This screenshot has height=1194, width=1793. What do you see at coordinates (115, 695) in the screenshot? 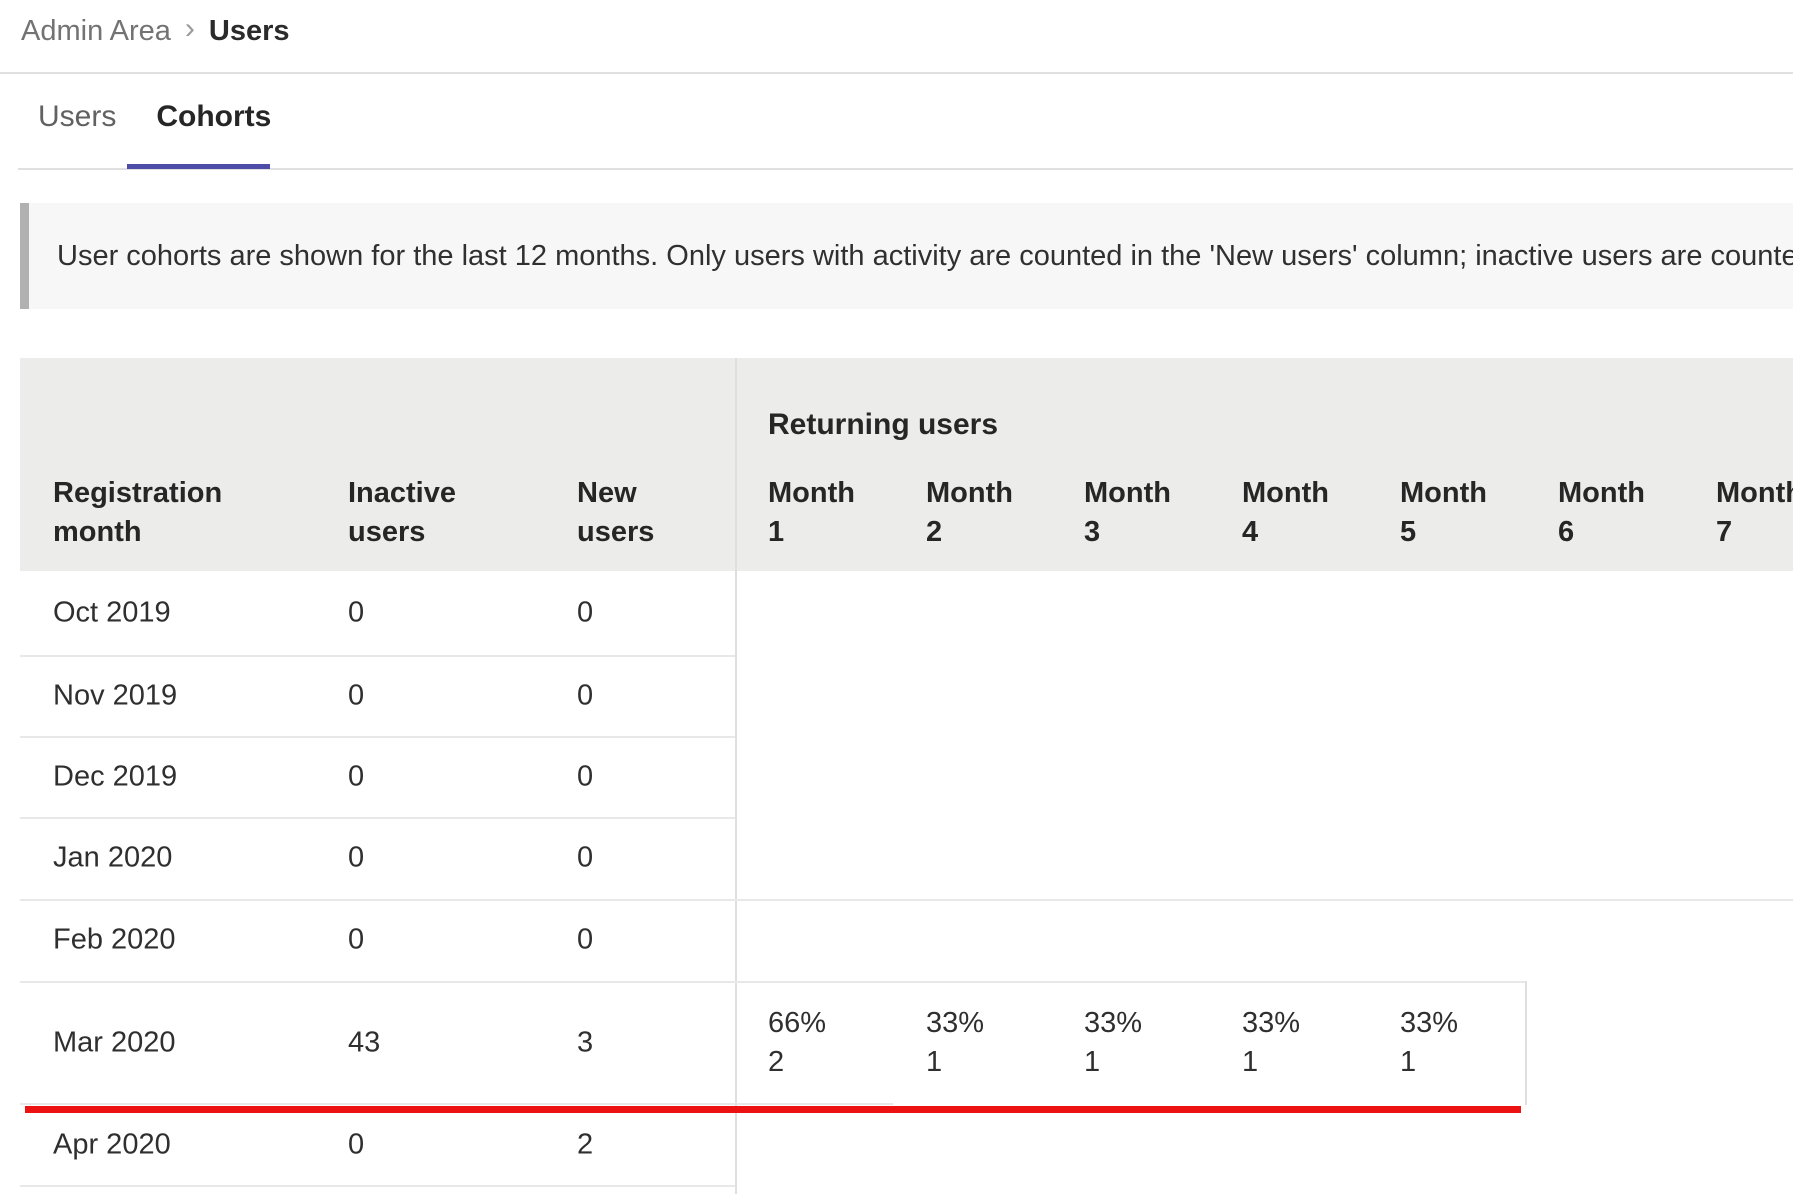
I see `registration-month-cell: Nov 2019` at bounding box center [115, 695].